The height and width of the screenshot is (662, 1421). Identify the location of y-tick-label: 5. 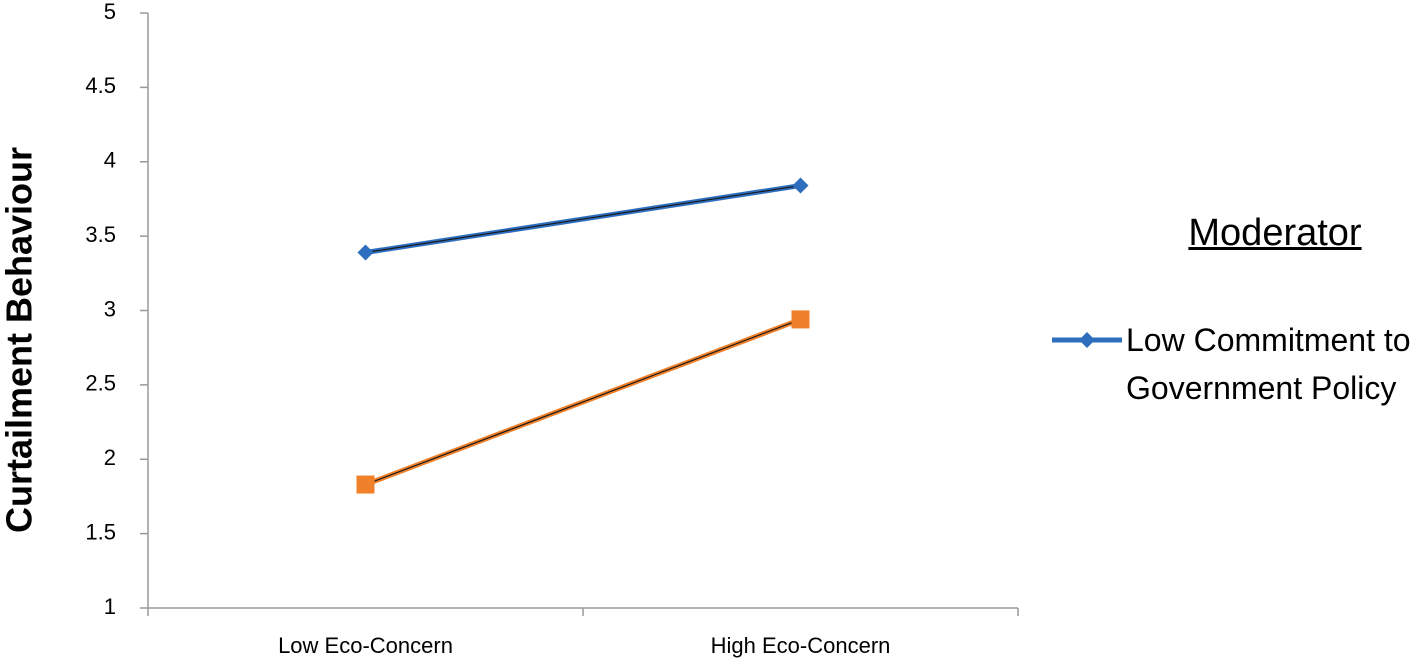
(110, 12).